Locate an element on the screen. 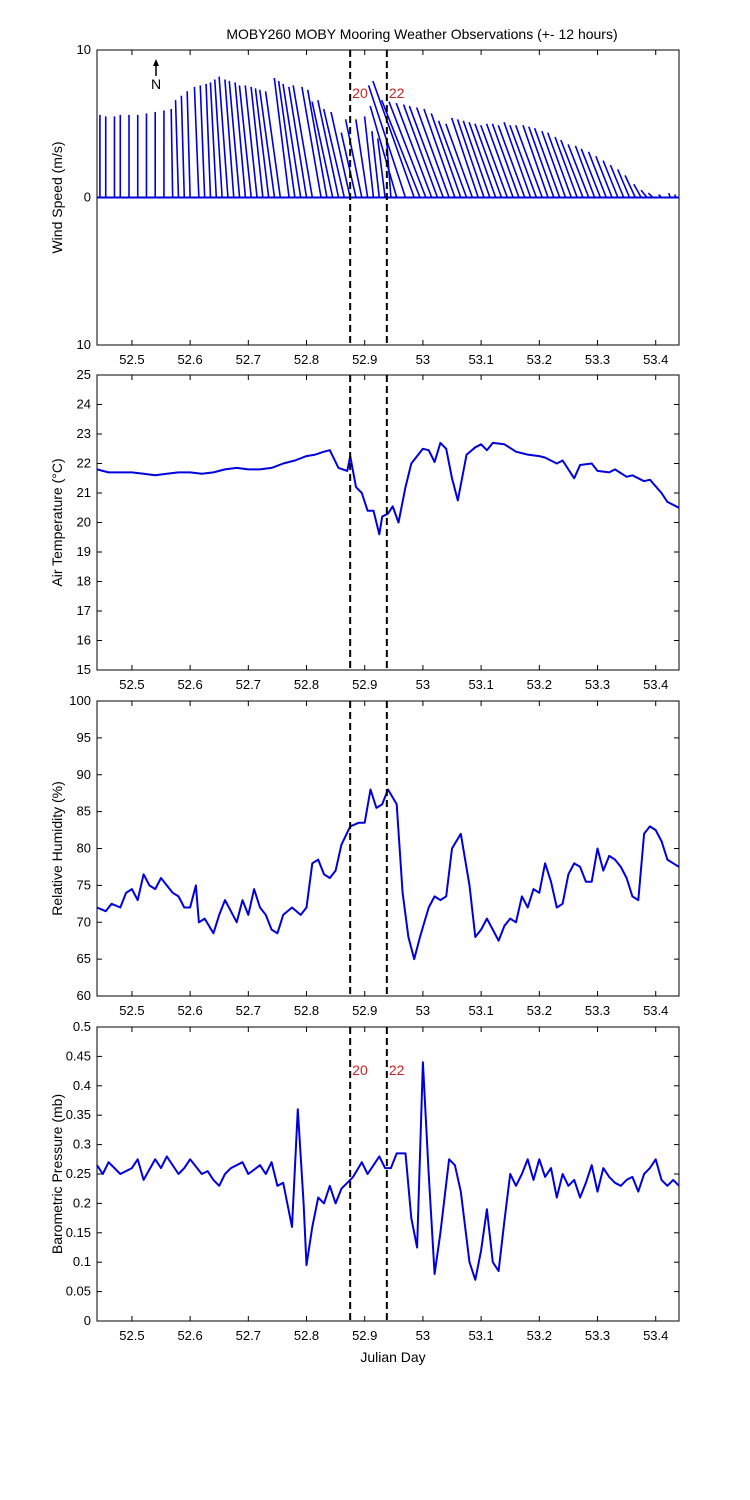 This screenshot has height=1500, width=750. y-tick-label: 23 is located at coordinates (84, 433).